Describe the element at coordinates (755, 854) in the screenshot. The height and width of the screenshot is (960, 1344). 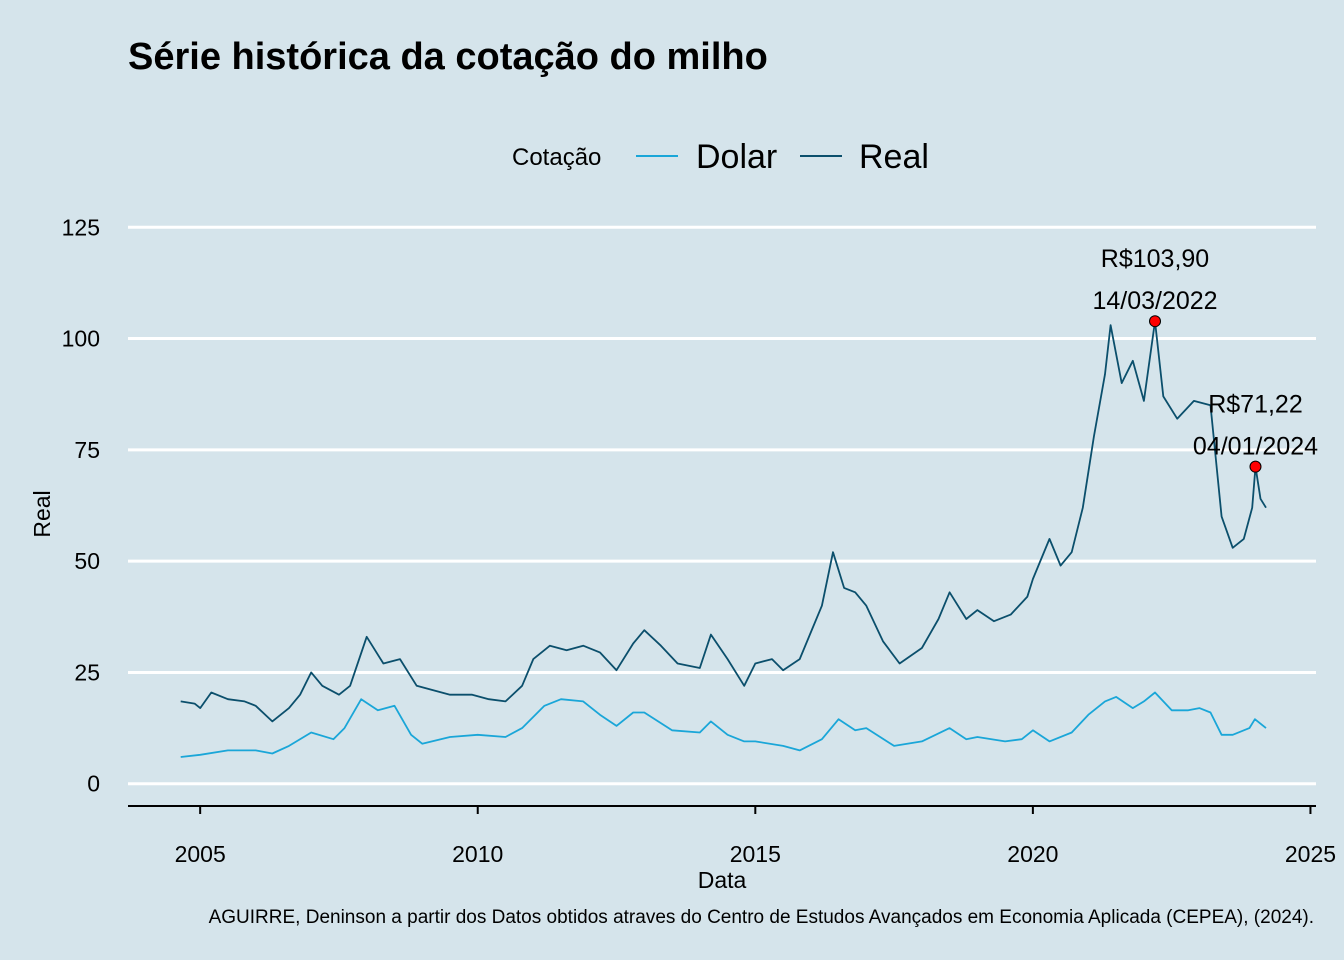
I see `x-tick-label: 2015` at that location.